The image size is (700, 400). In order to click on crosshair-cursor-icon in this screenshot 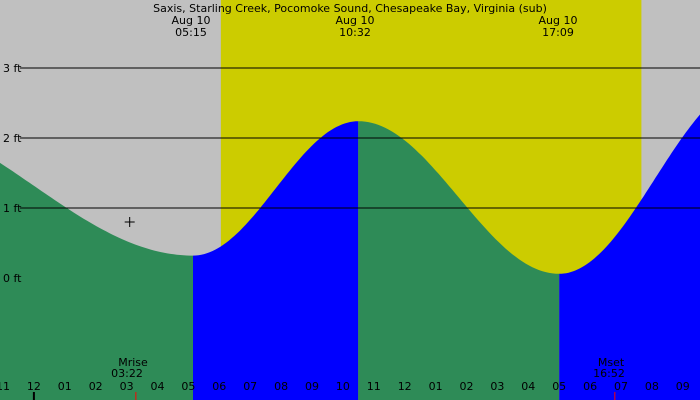, I will do `click(129, 222)`.